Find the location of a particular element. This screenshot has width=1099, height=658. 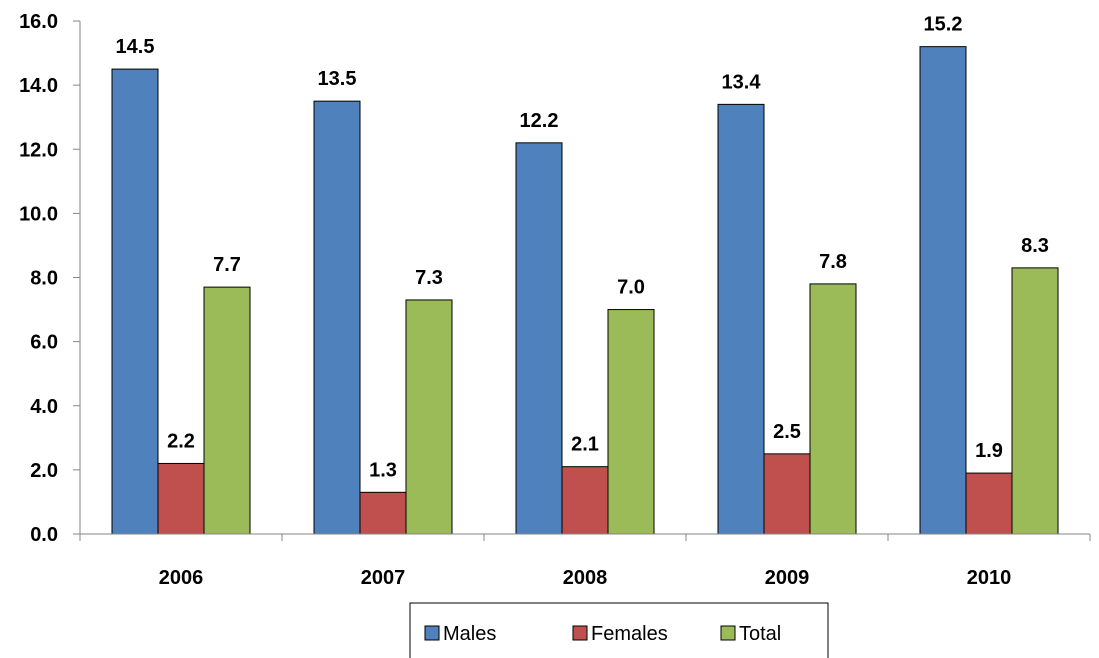

bar-total-2006 is located at coordinates (227, 410).